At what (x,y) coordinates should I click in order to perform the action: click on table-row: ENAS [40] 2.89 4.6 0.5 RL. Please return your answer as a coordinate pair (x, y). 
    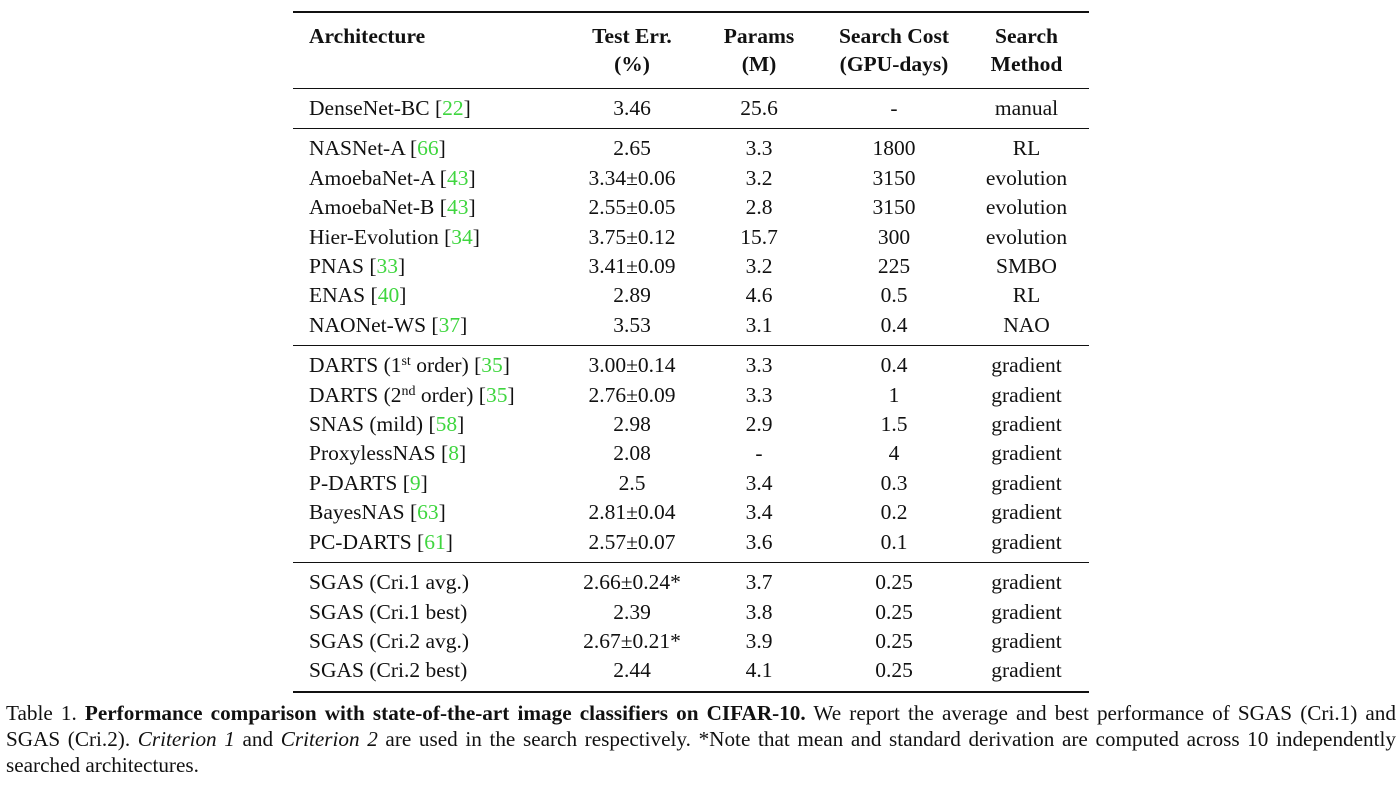
    Looking at the image, I should click on (691, 295).